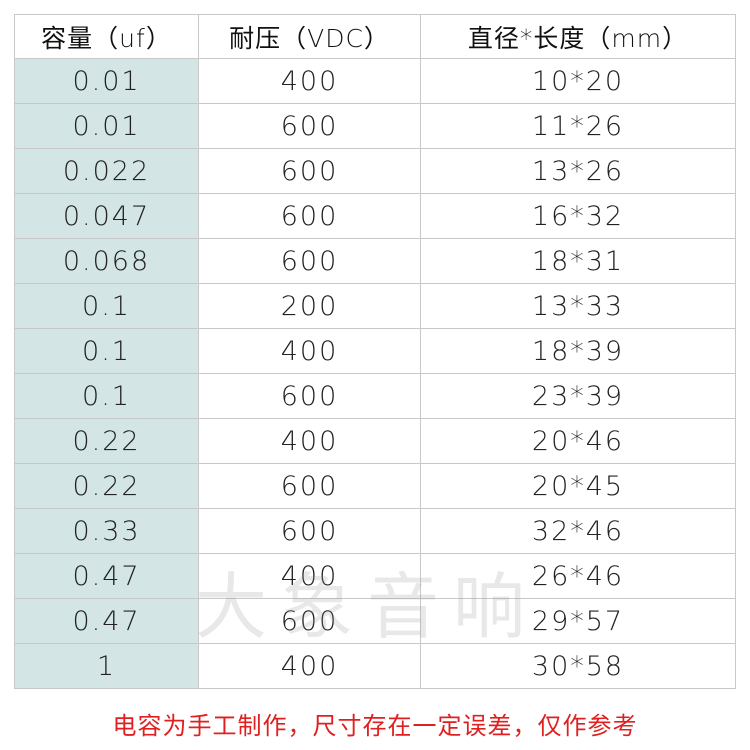  I want to click on row: 0.47 600 29*57, so click(375, 621).